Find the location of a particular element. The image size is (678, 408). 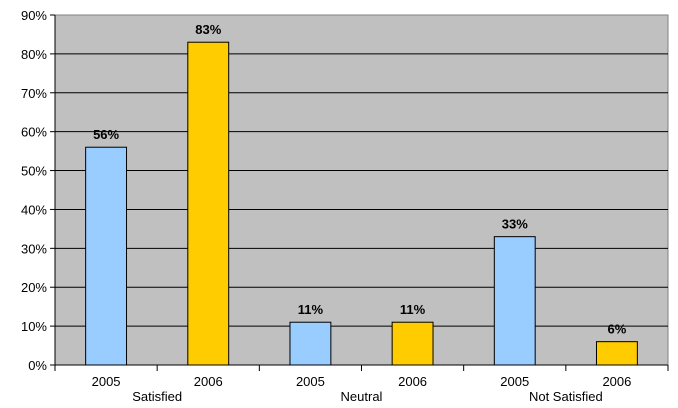

y-axis: 0% 10% 20% 30% 40% 50% 60% 70% 80% 90% is located at coordinates (38, 190).